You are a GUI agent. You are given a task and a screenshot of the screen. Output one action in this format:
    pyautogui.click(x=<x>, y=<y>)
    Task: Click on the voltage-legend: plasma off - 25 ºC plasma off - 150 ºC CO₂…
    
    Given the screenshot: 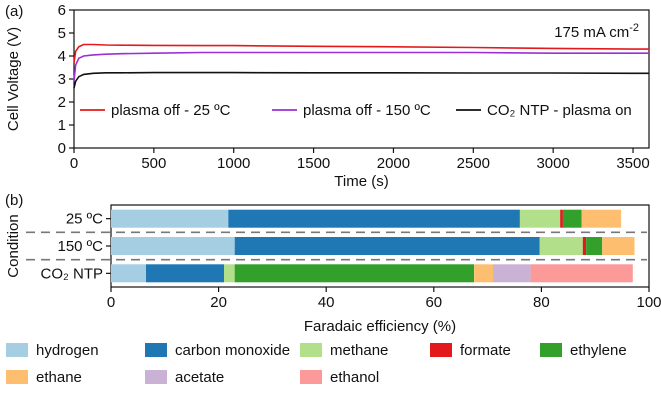 What is the action you would take?
    pyautogui.click(x=356, y=110)
    